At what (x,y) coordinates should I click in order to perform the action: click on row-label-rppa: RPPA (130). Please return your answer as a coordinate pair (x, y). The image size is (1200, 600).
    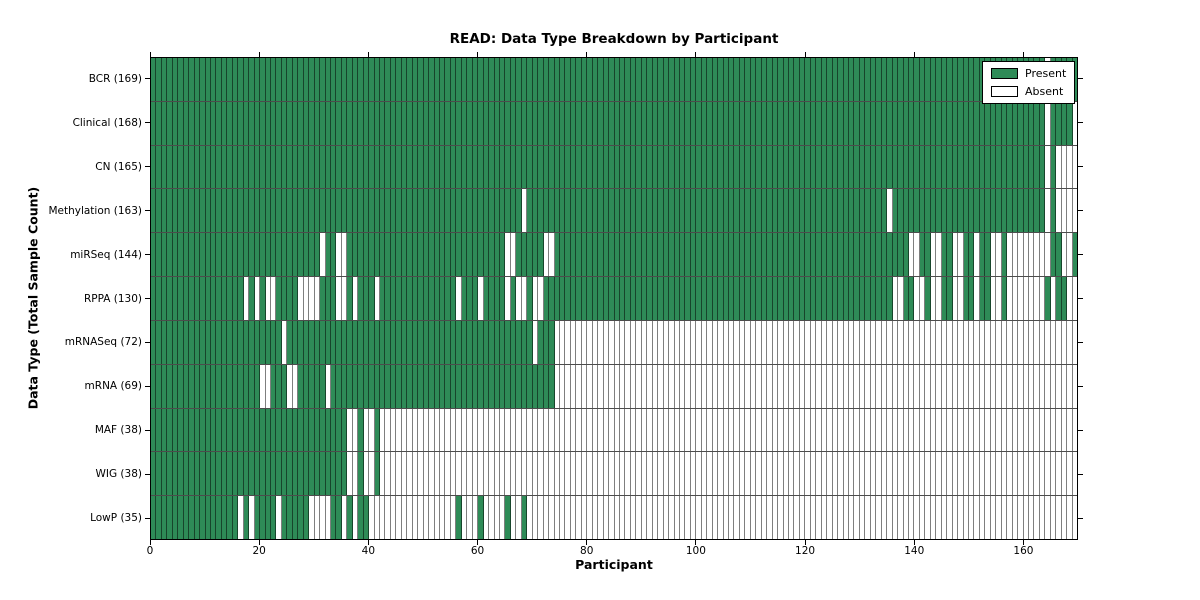
    Looking at the image, I should click on (112, 298).